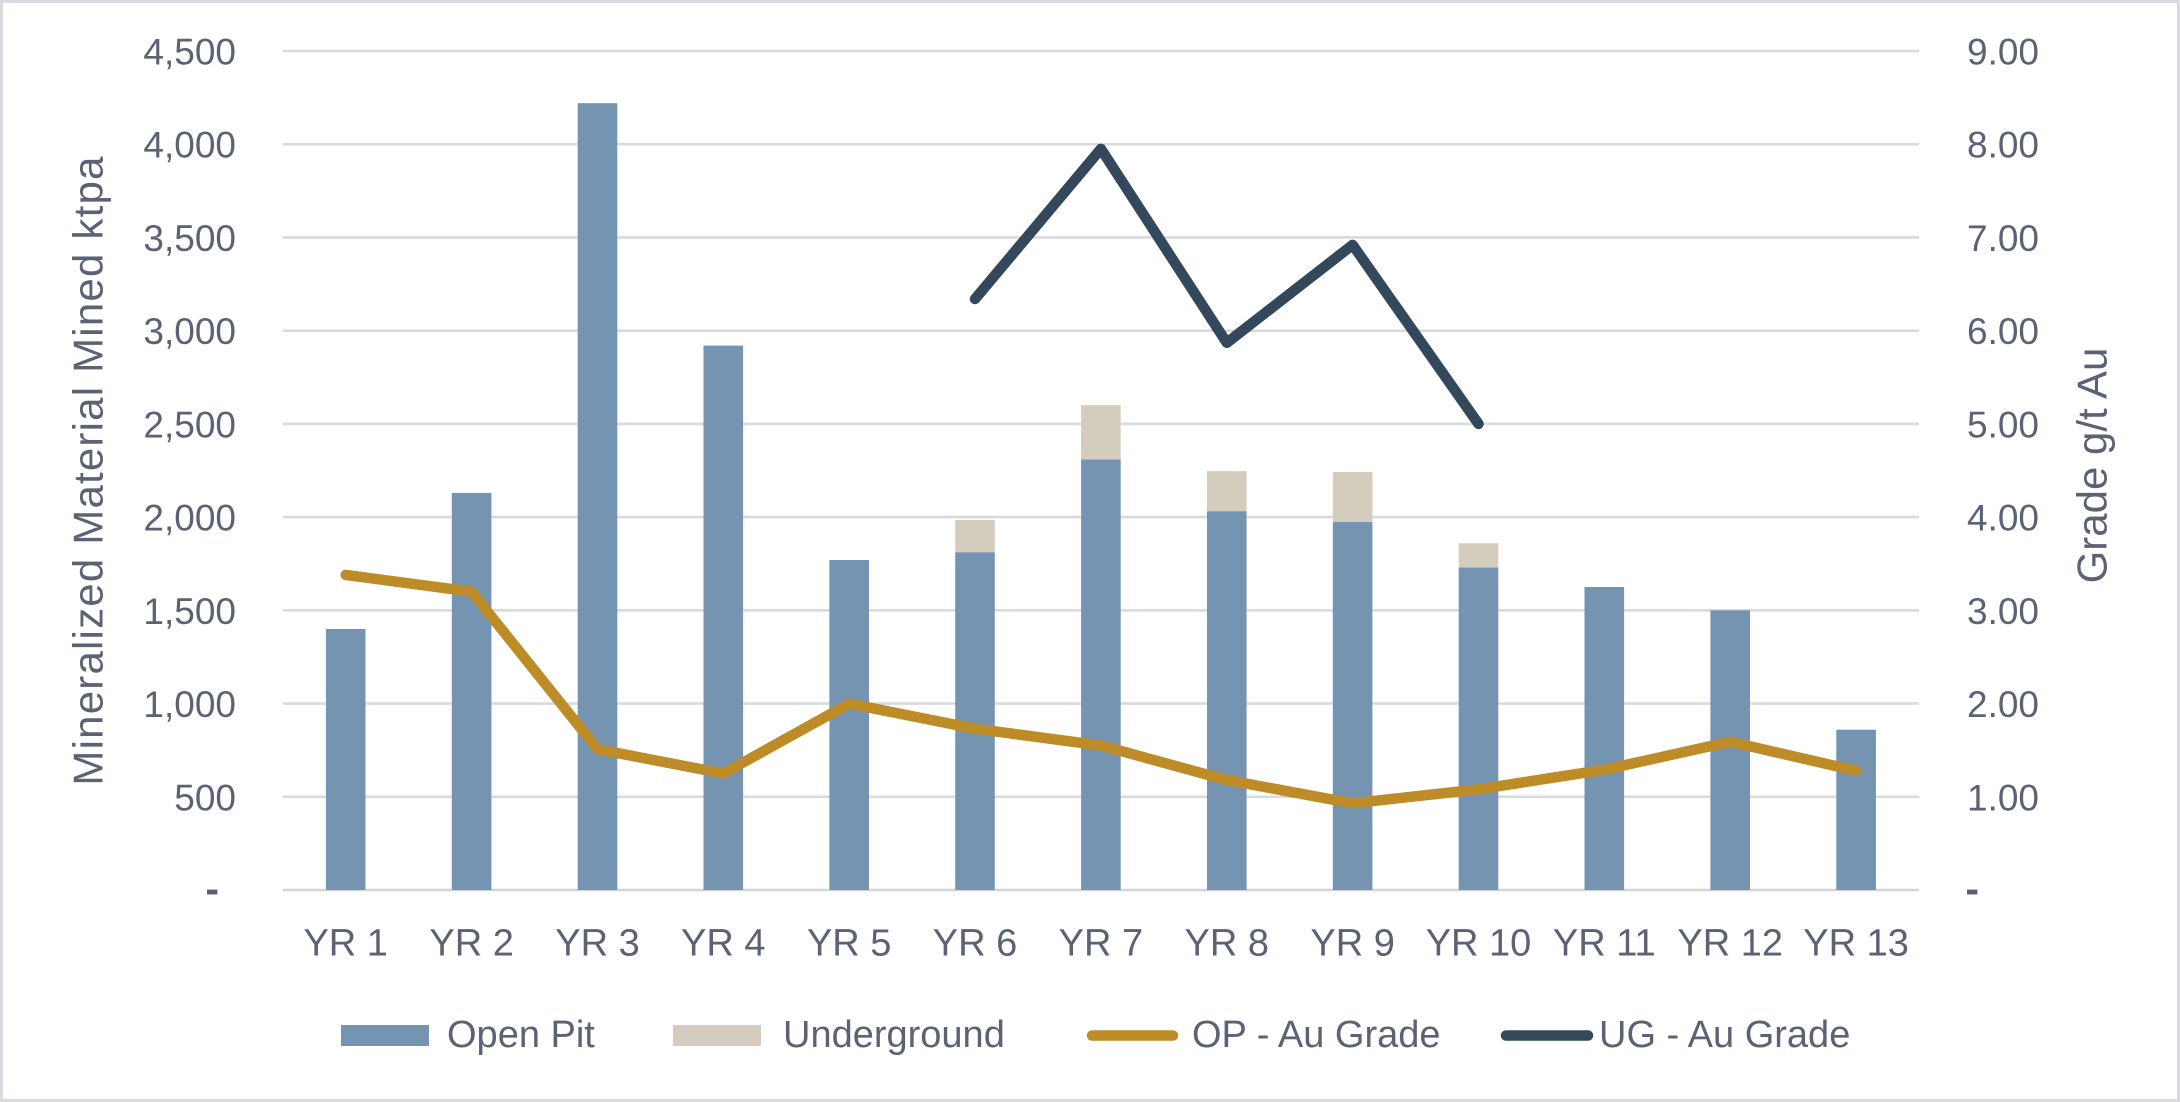 The height and width of the screenshot is (1102, 2180). Describe the element at coordinates (1724, 1035) in the screenshot. I see `svg-text: UG - Au Grade` at that location.